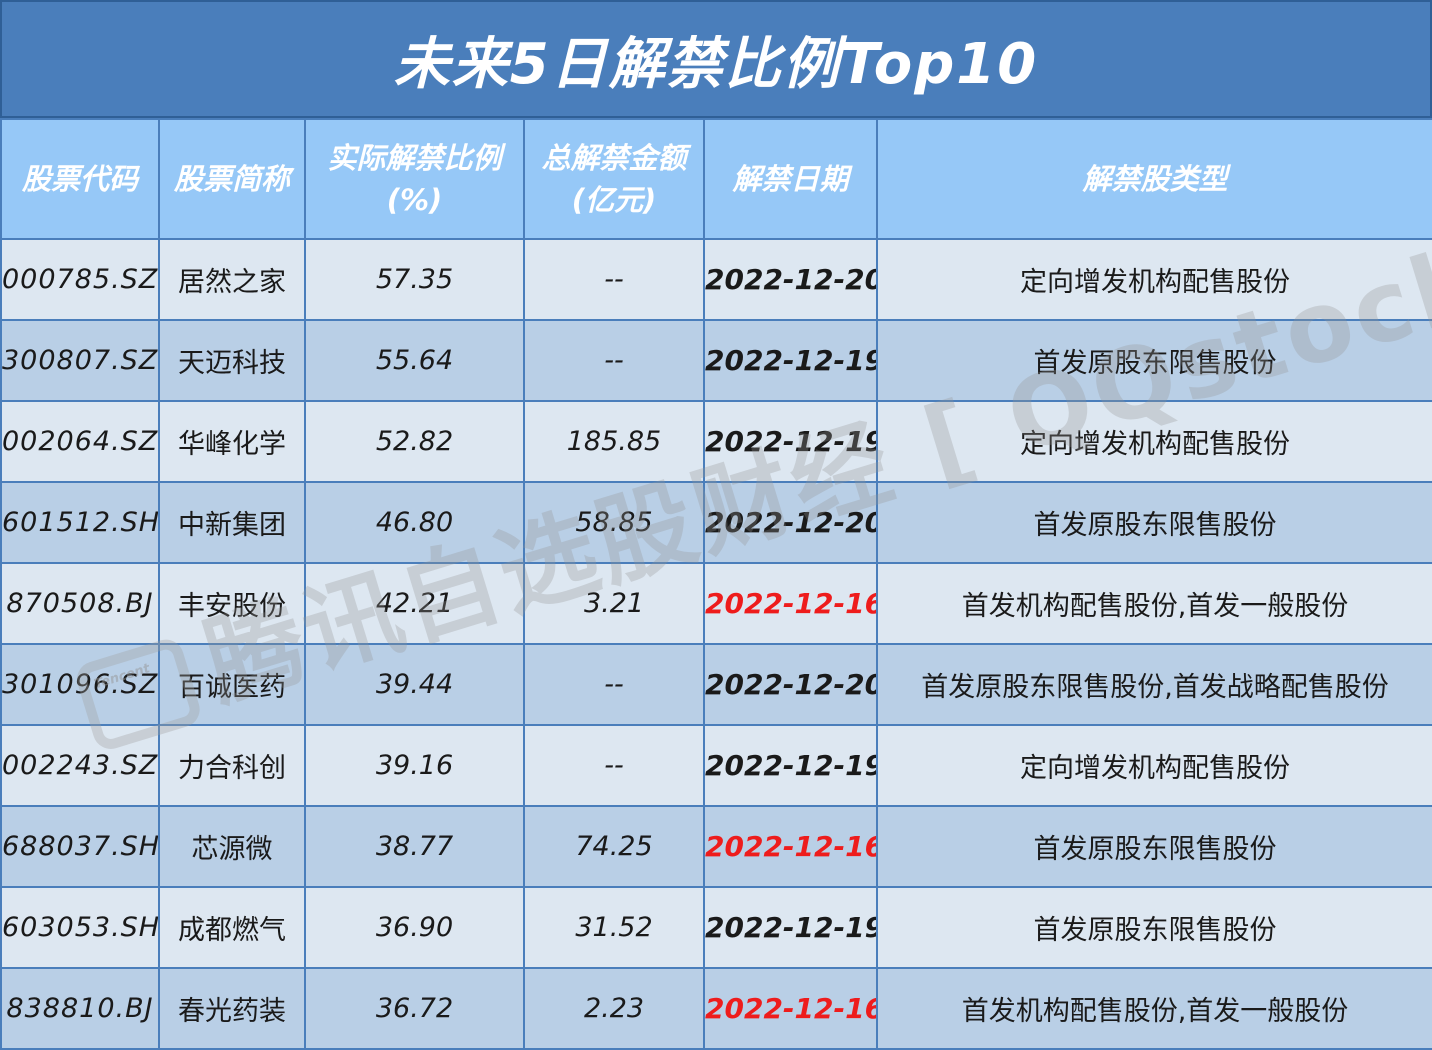 The height and width of the screenshot is (1050, 1432). I want to click on cell-code: 601512.SH, so click(80, 522).